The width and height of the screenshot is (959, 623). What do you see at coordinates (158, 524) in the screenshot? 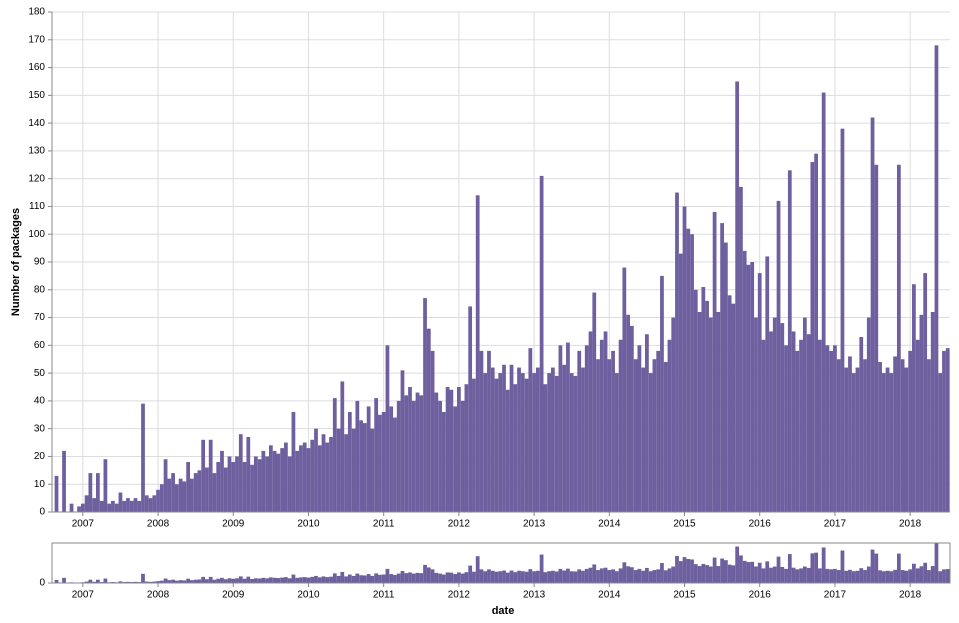
I see `x-tick-label: 2008` at bounding box center [158, 524].